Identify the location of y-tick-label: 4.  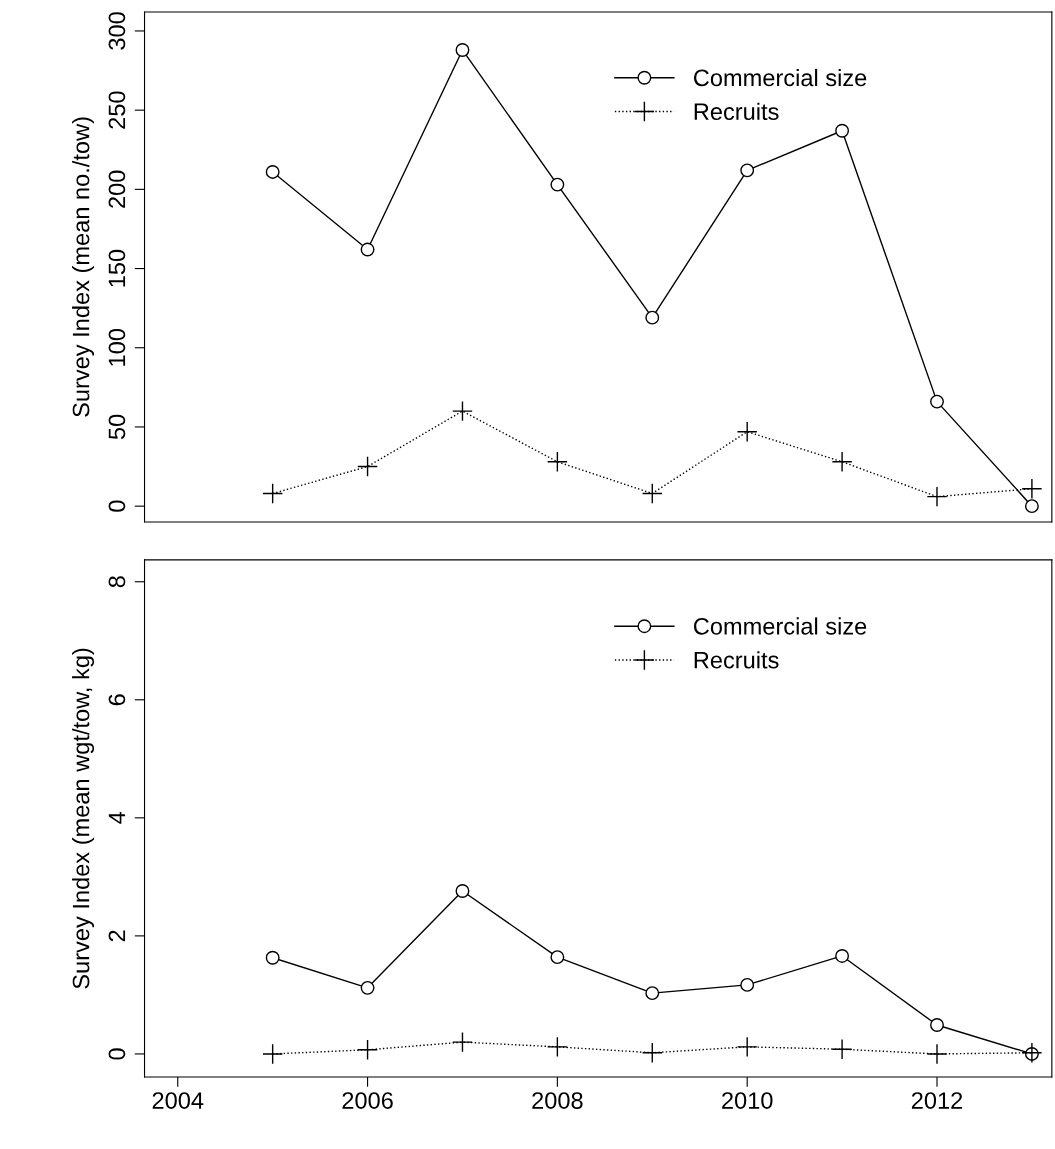
(117, 817).